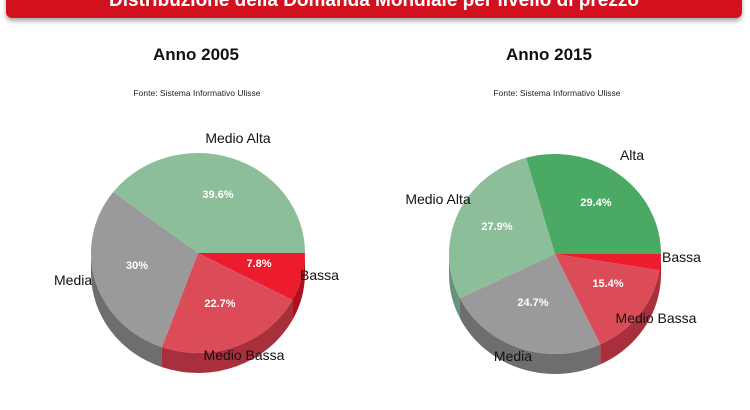  What do you see at coordinates (137, 266) in the screenshot?
I see `pie-2005-value-media: 30%` at bounding box center [137, 266].